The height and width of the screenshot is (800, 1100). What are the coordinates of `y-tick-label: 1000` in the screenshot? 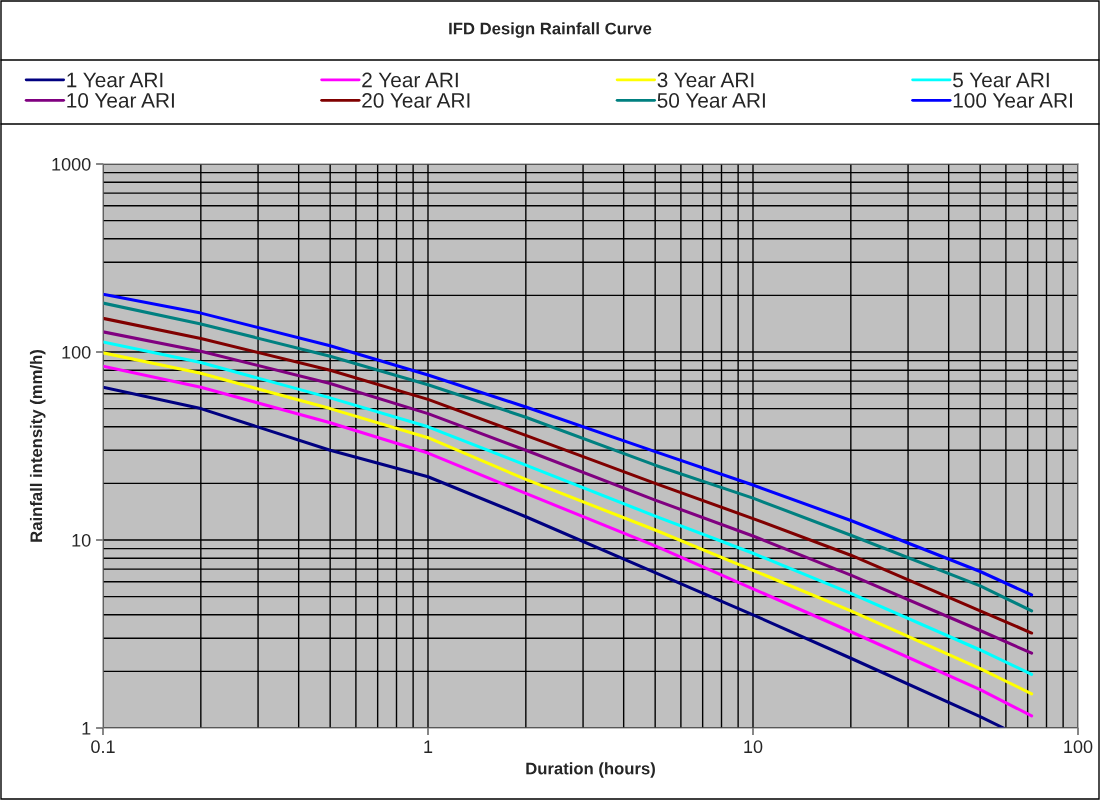 It's located at (71, 164).